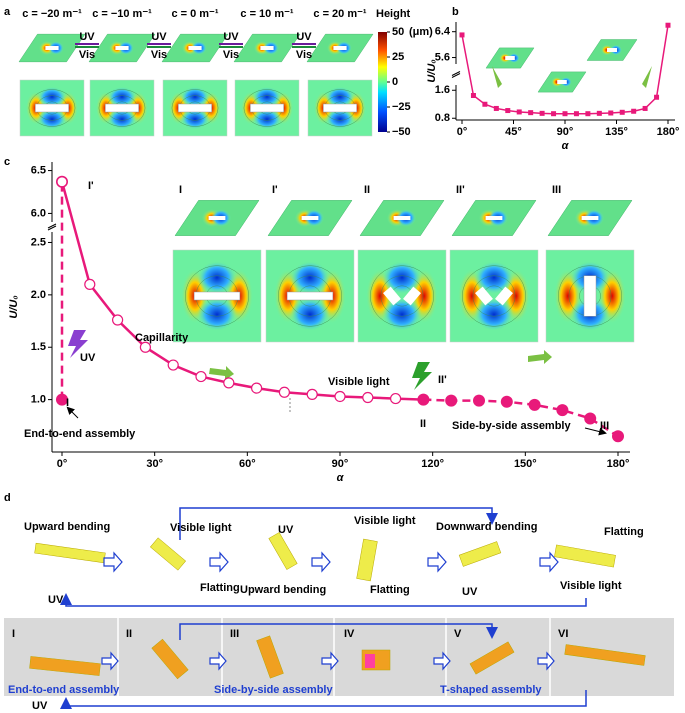  I want to click on annotation: I, so click(67, 403).